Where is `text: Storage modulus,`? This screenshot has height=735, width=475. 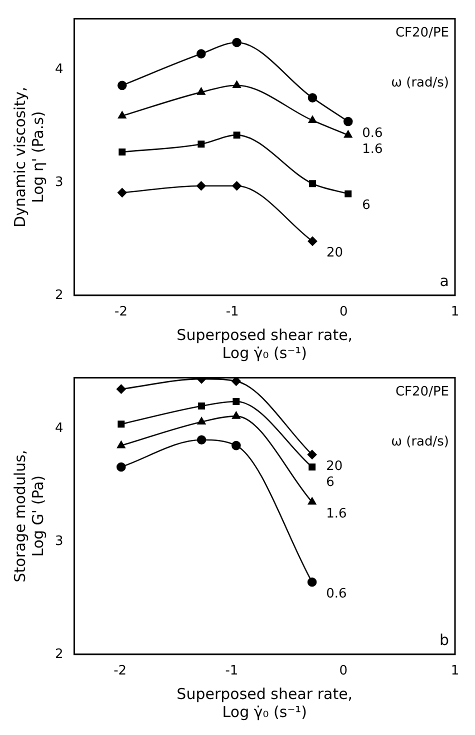
text: Storage modulus, is located at coordinates (19, 516).